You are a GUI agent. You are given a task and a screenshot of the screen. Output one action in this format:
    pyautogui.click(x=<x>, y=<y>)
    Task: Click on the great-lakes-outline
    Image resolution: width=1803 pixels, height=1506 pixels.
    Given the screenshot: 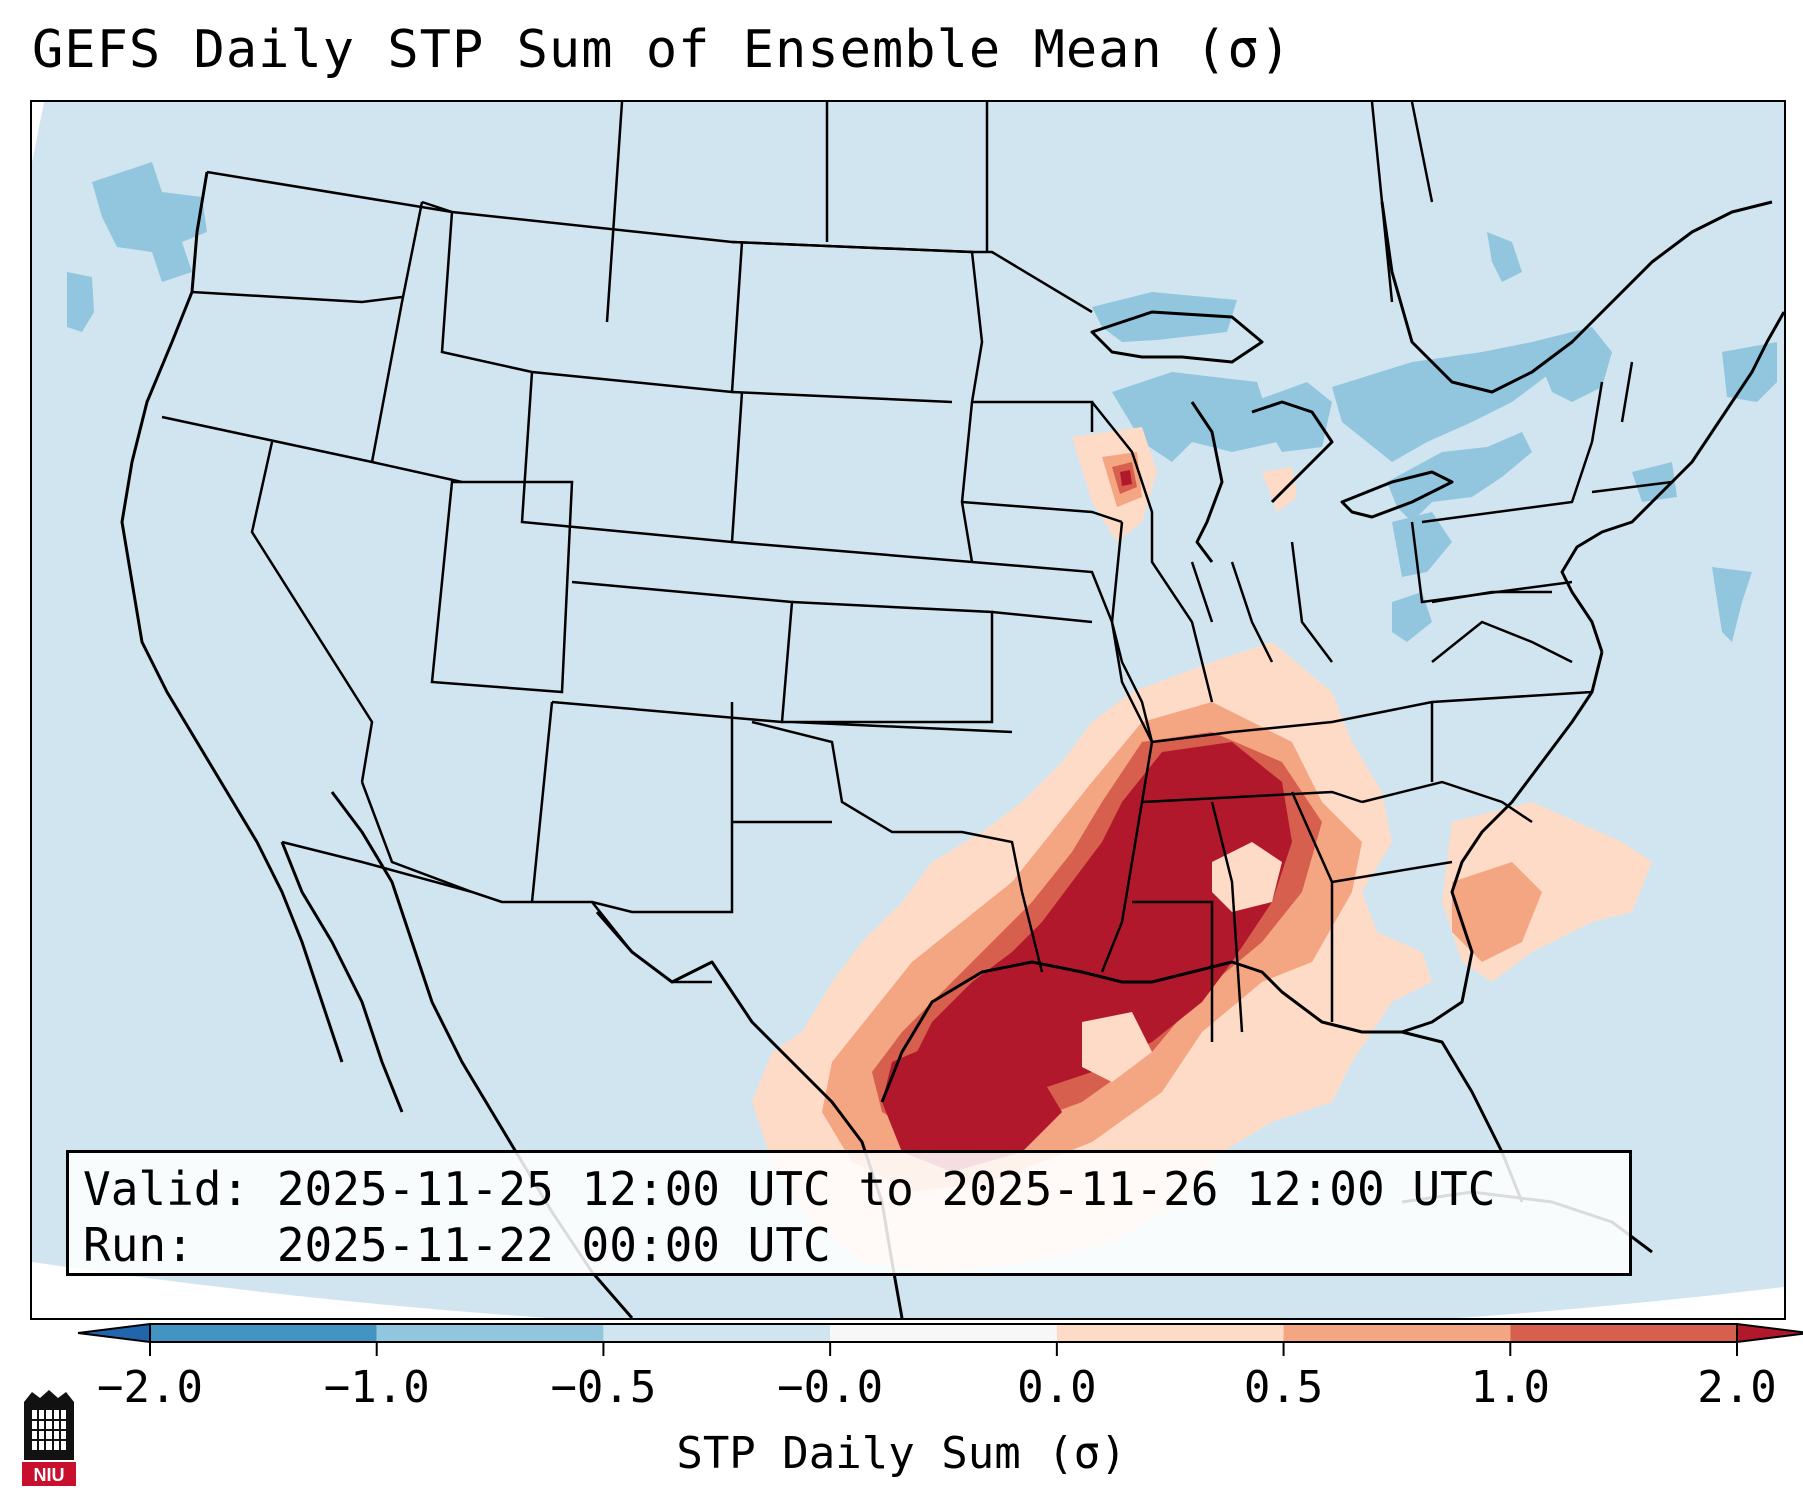 What is the action you would take?
    pyautogui.click(x=1272, y=436)
    